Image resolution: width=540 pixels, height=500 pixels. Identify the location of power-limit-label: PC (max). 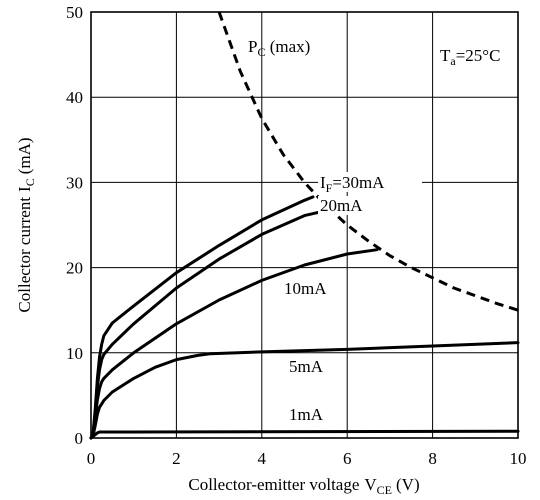
(279, 48).